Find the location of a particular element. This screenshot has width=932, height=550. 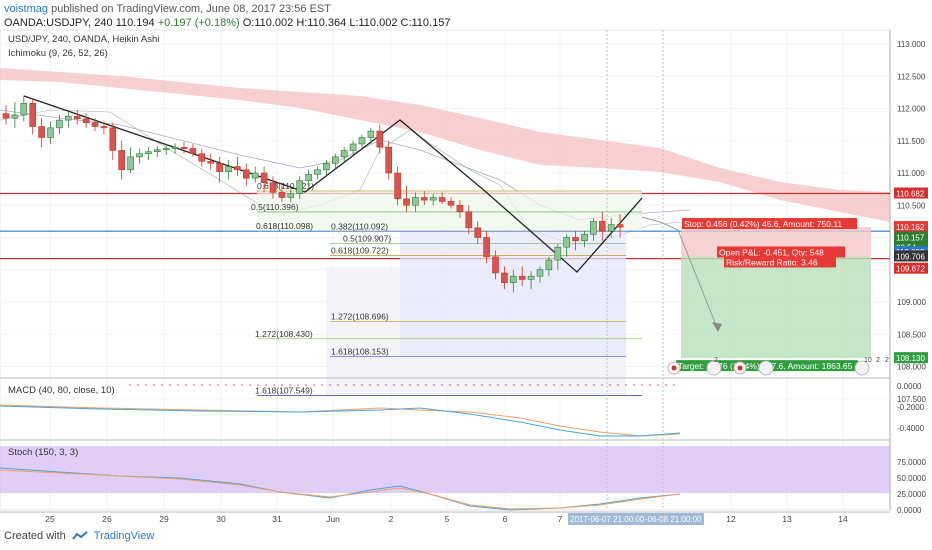

time-tick-label: Jun is located at coordinates (333, 519).